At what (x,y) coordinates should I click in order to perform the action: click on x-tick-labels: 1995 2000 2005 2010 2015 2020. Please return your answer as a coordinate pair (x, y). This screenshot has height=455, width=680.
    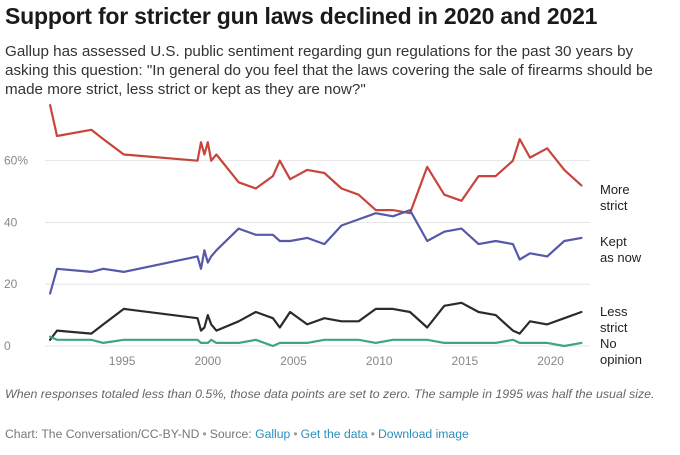
    Looking at the image, I should click on (336, 361).